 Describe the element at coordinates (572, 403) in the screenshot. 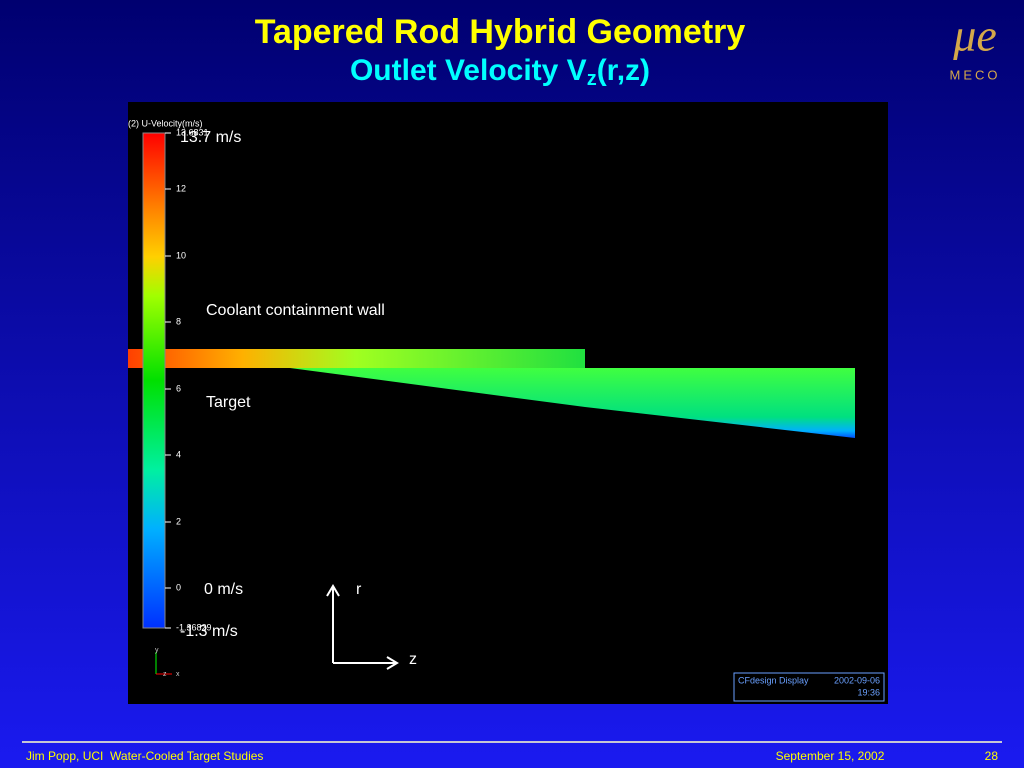

I see `flow-lower` at that location.